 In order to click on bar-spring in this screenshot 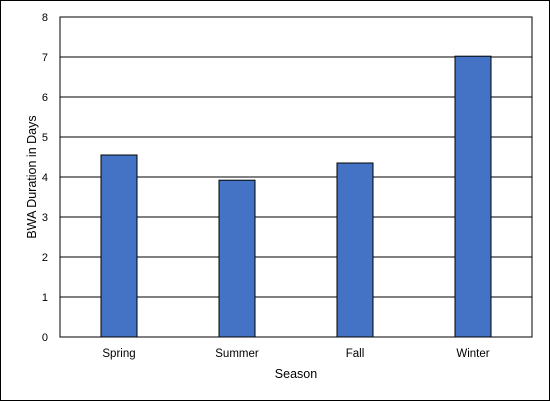, I will do `click(119, 246)`.